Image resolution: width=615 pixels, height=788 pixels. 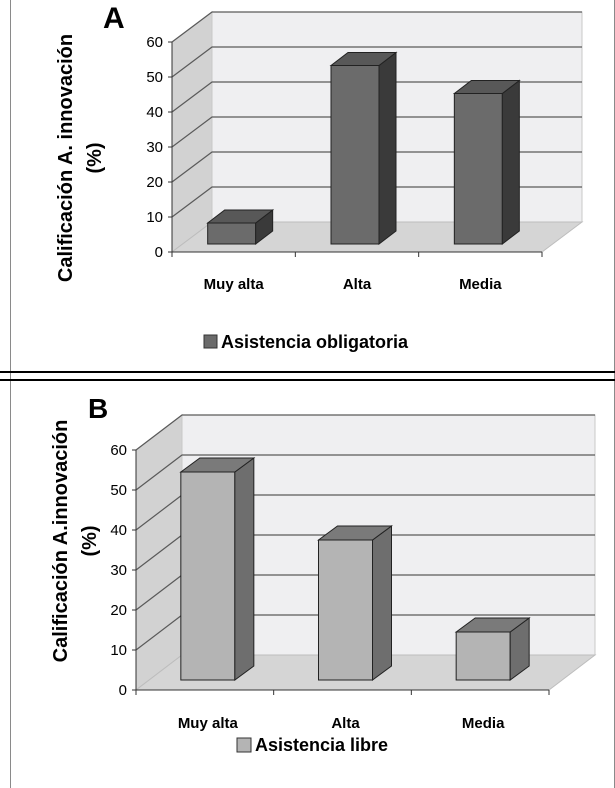 What do you see at coordinates (61, 541) in the screenshot?
I see `y-axis-title-b-line1: Calificación A.innovación` at bounding box center [61, 541].